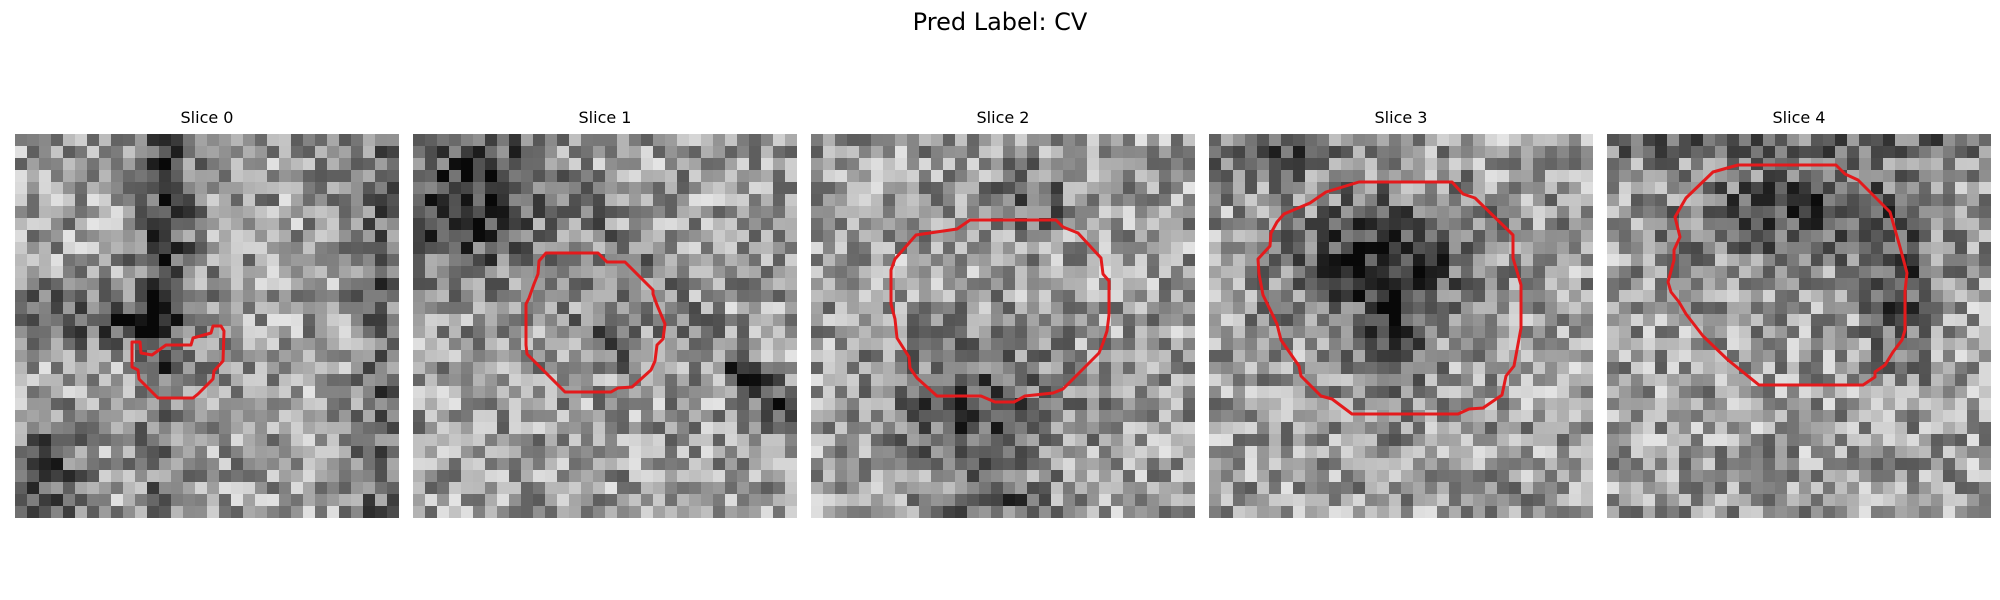  Describe the element at coordinates (1003, 117) in the screenshot. I see `slice-title-2: Slice 2` at that location.